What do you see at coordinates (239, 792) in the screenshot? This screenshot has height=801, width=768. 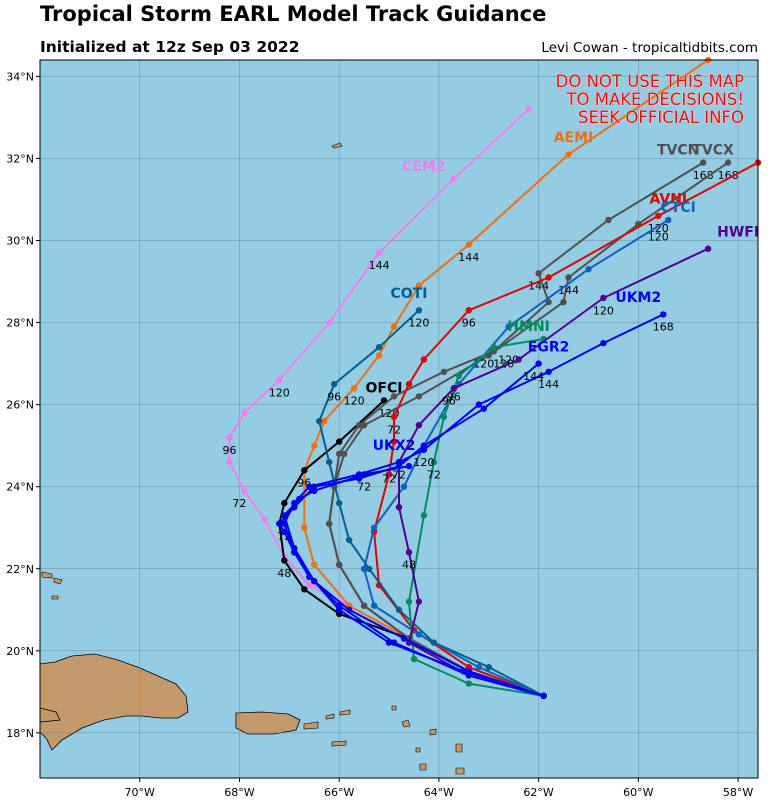 I see `lon-tick-label: 68°W` at bounding box center [239, 792].